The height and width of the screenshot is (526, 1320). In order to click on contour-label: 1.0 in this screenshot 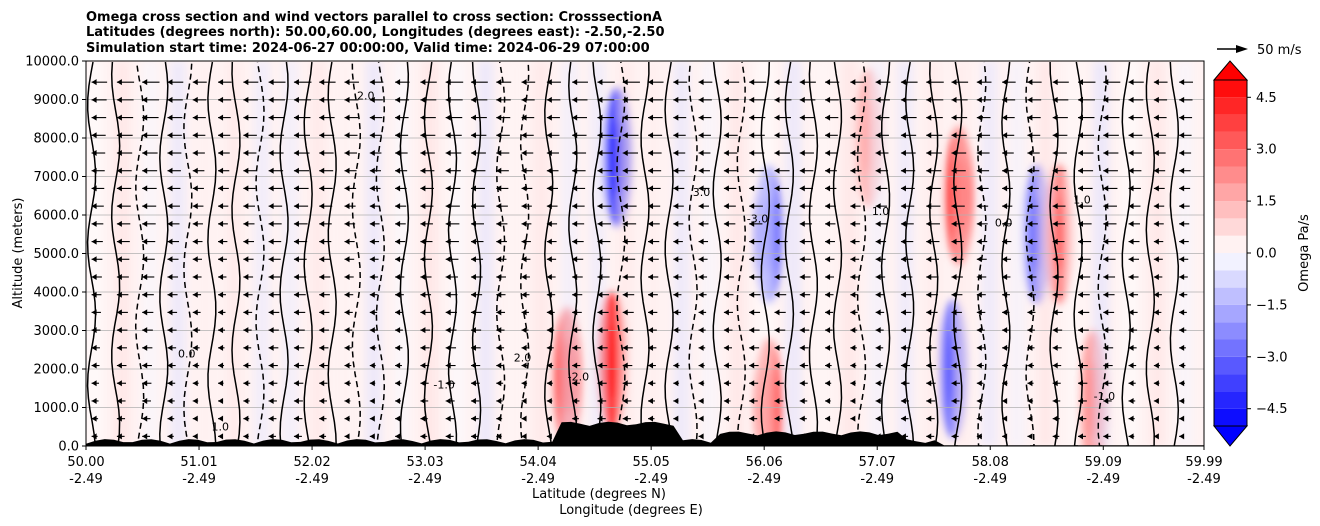, I will do `click(881, 211)`.